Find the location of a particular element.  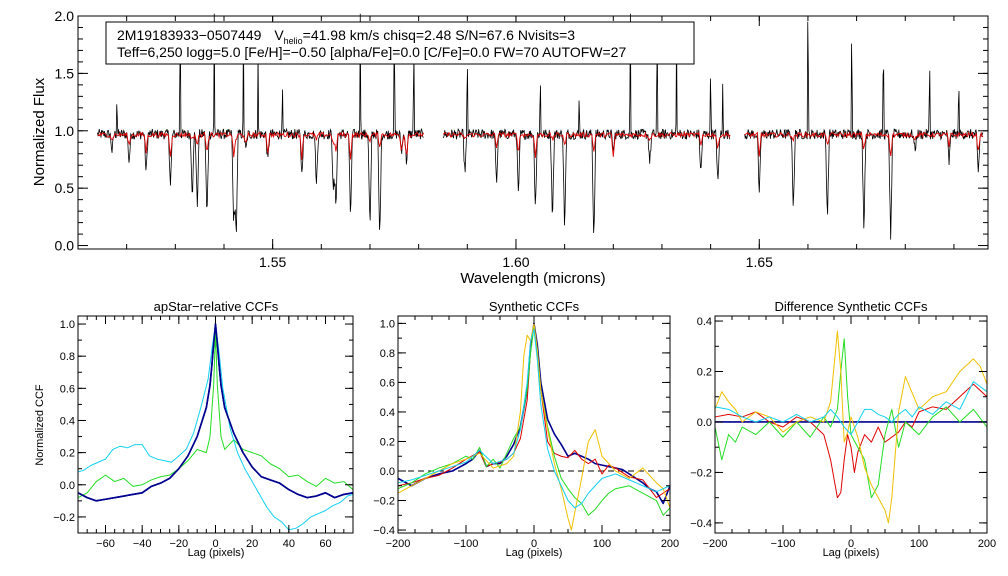

difference-ccf-ytick-label: 0.2 is located at coordinates (704, 373).